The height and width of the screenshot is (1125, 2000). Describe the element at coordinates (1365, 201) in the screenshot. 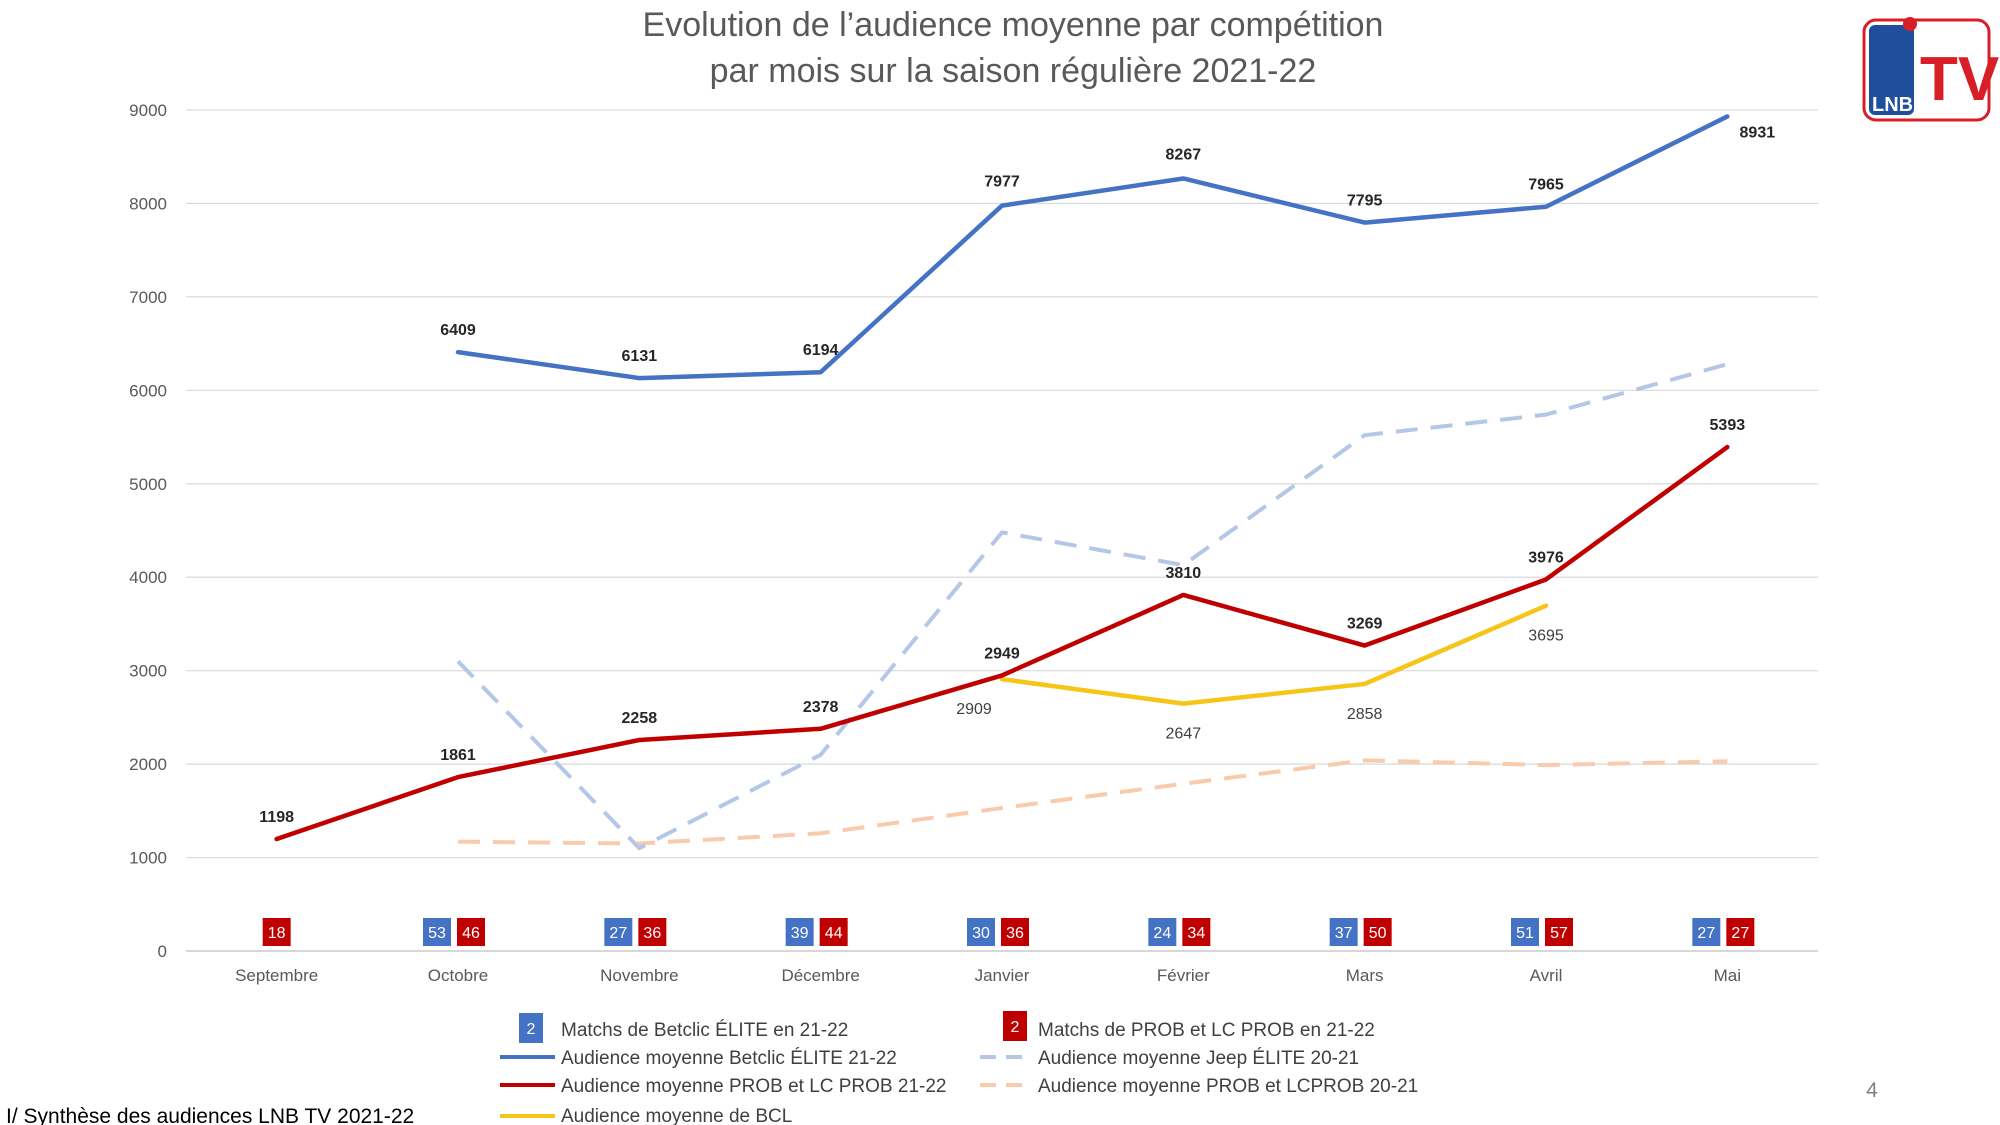

I see `data-label-elite: 7795` at that location.